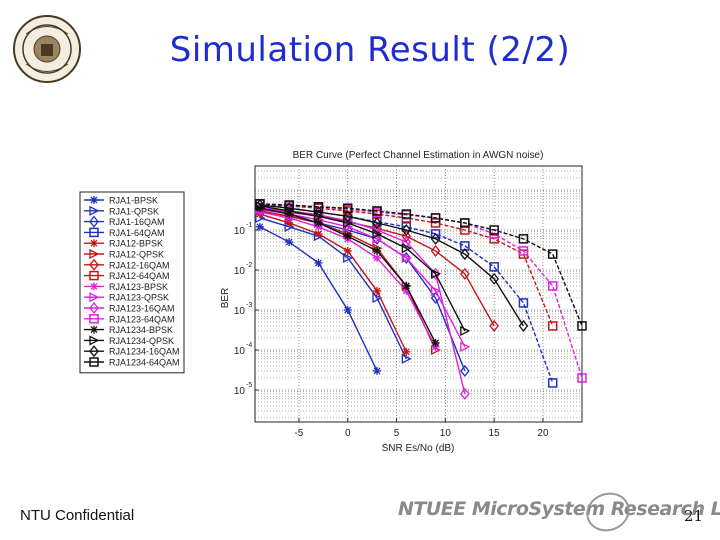  Describe the element at coordinates (141, 341) in the screenshot. I see `legend-label: RJA1234-QPSK` at that location.